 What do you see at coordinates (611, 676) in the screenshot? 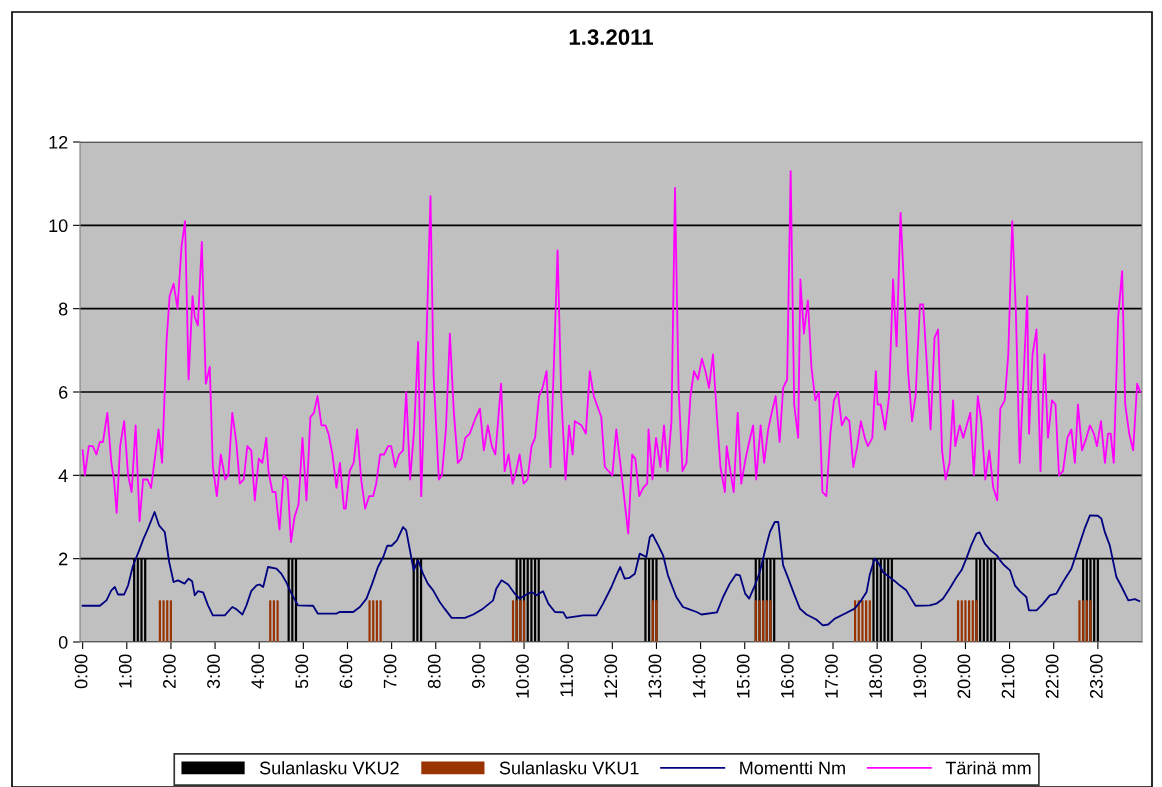
I see `x-tick-label: 12:00` at bounding box center [611, 676].